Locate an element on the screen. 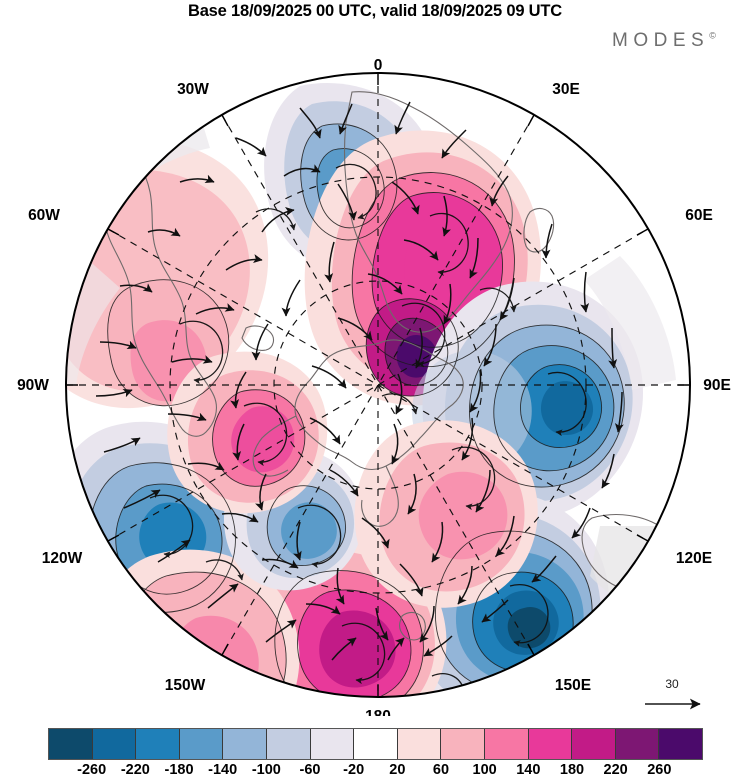 This screenshot has height=783, width=750. colorbar-swatches is located at coordinates (375, 744).